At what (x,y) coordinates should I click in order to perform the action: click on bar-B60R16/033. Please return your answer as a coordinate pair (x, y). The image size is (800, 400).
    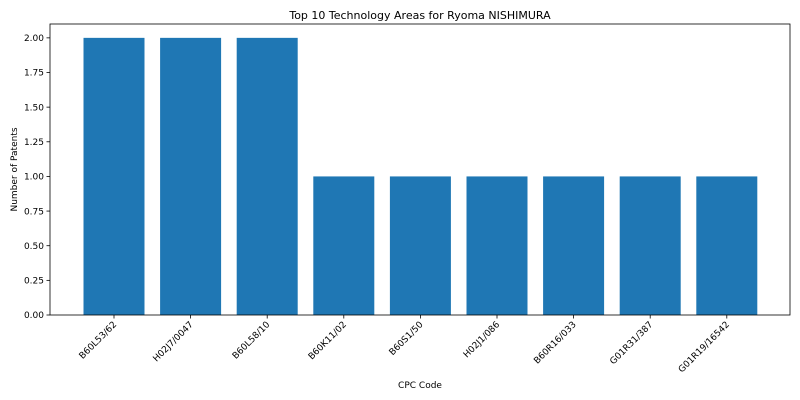
    Looking at the image, I should click on (573, 245).